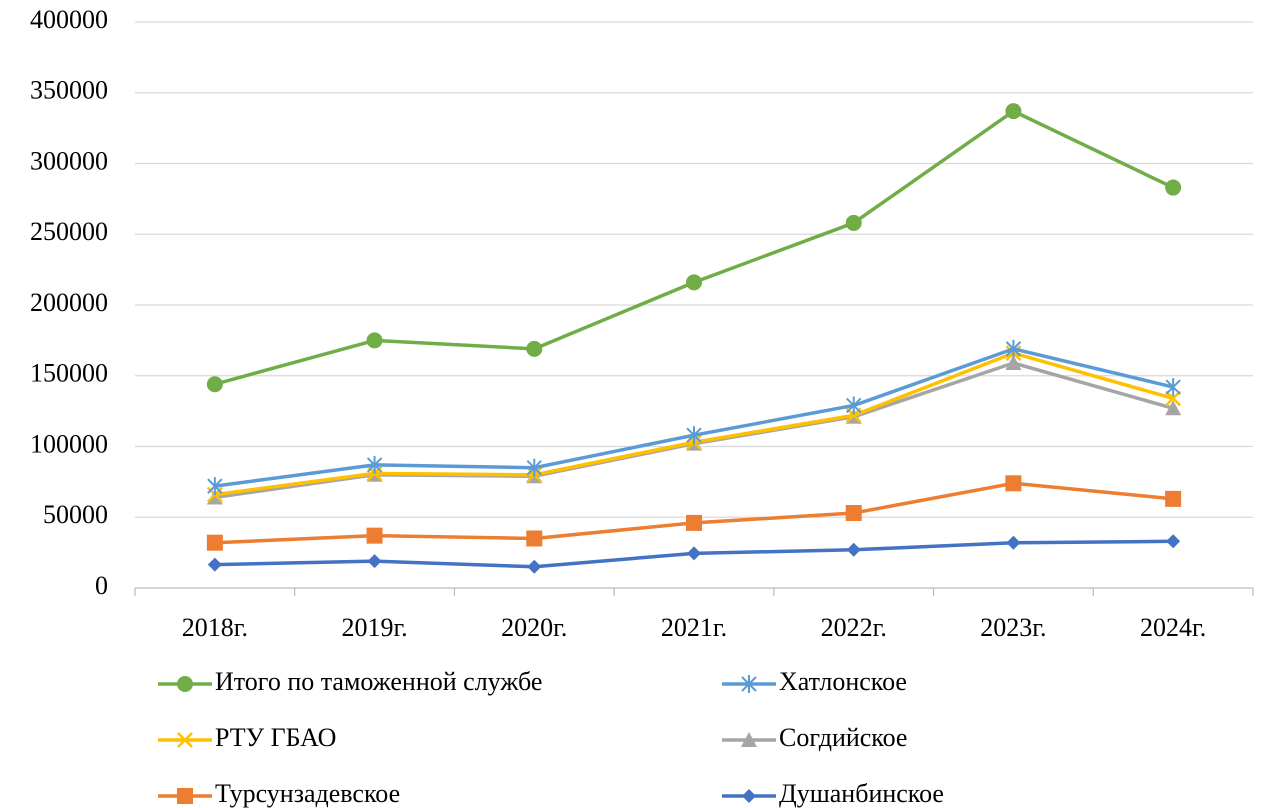 The width and height of the screenshot is (1261, 808). I want to click on x-tick-label: 2024г., so click(1173, 627).